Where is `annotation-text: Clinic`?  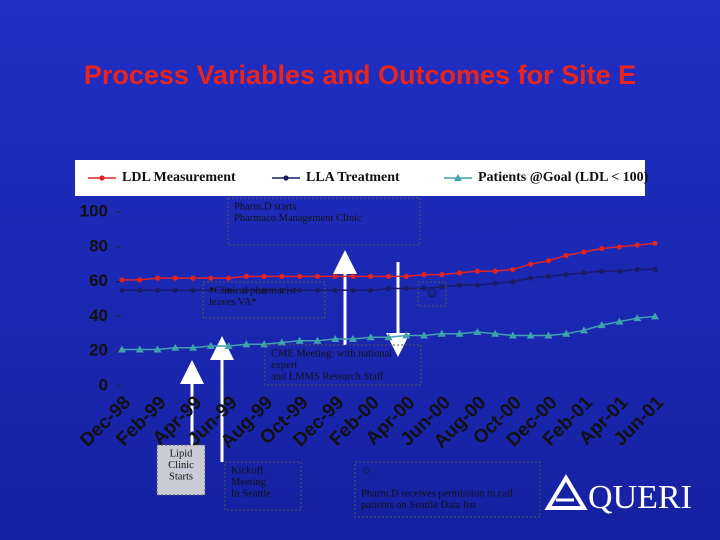
annotation-text: Clinic is located at coordinates (181, 465).